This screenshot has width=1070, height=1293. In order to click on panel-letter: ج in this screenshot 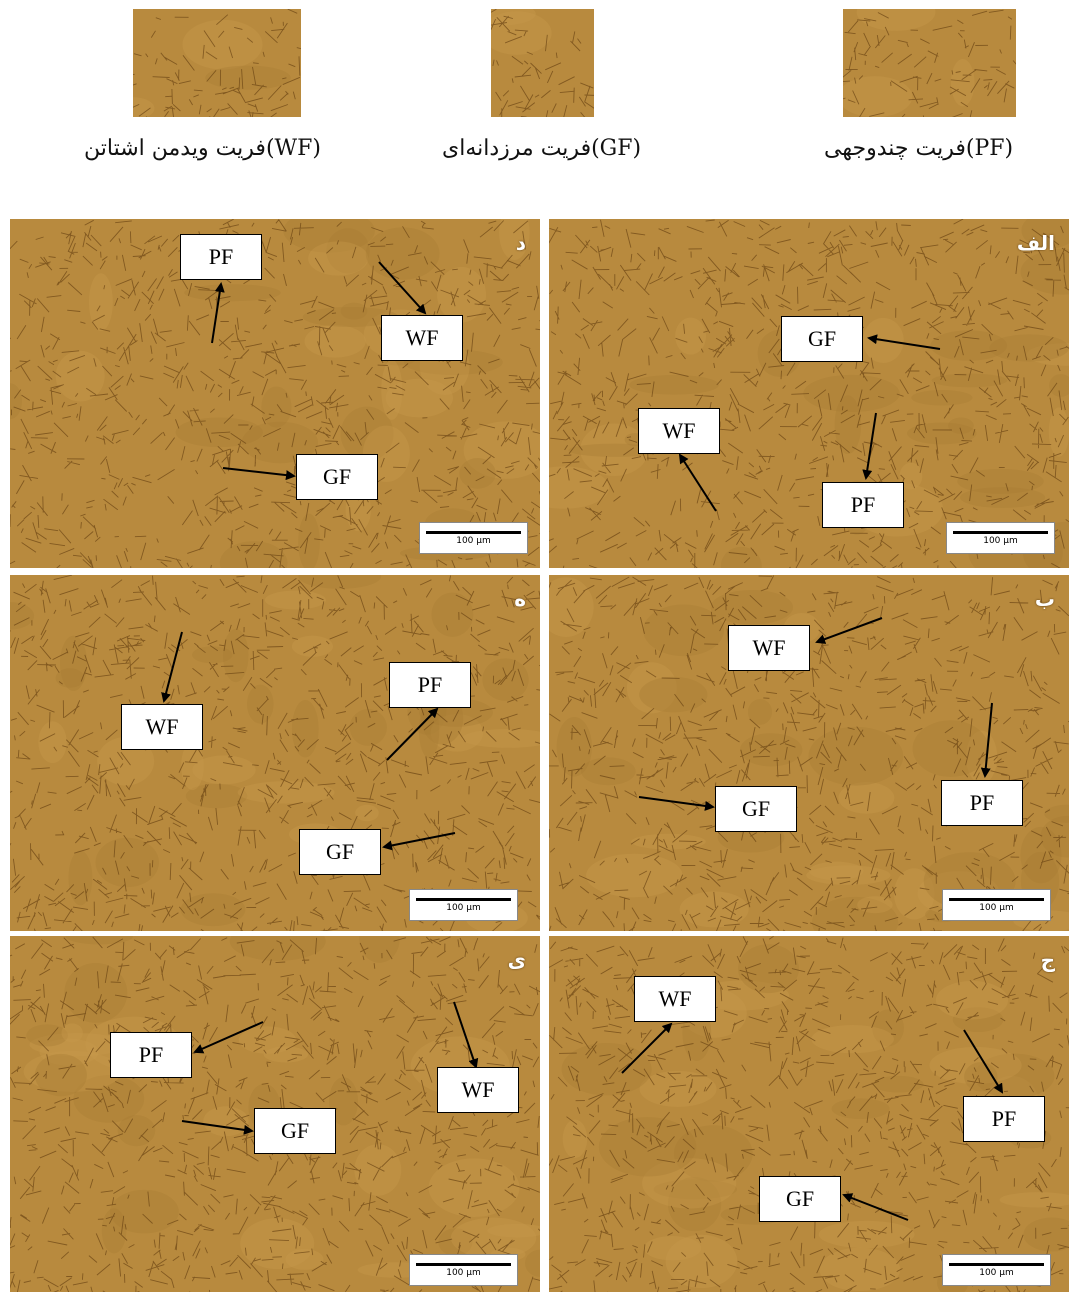, I will do `click(1047, 960)`.